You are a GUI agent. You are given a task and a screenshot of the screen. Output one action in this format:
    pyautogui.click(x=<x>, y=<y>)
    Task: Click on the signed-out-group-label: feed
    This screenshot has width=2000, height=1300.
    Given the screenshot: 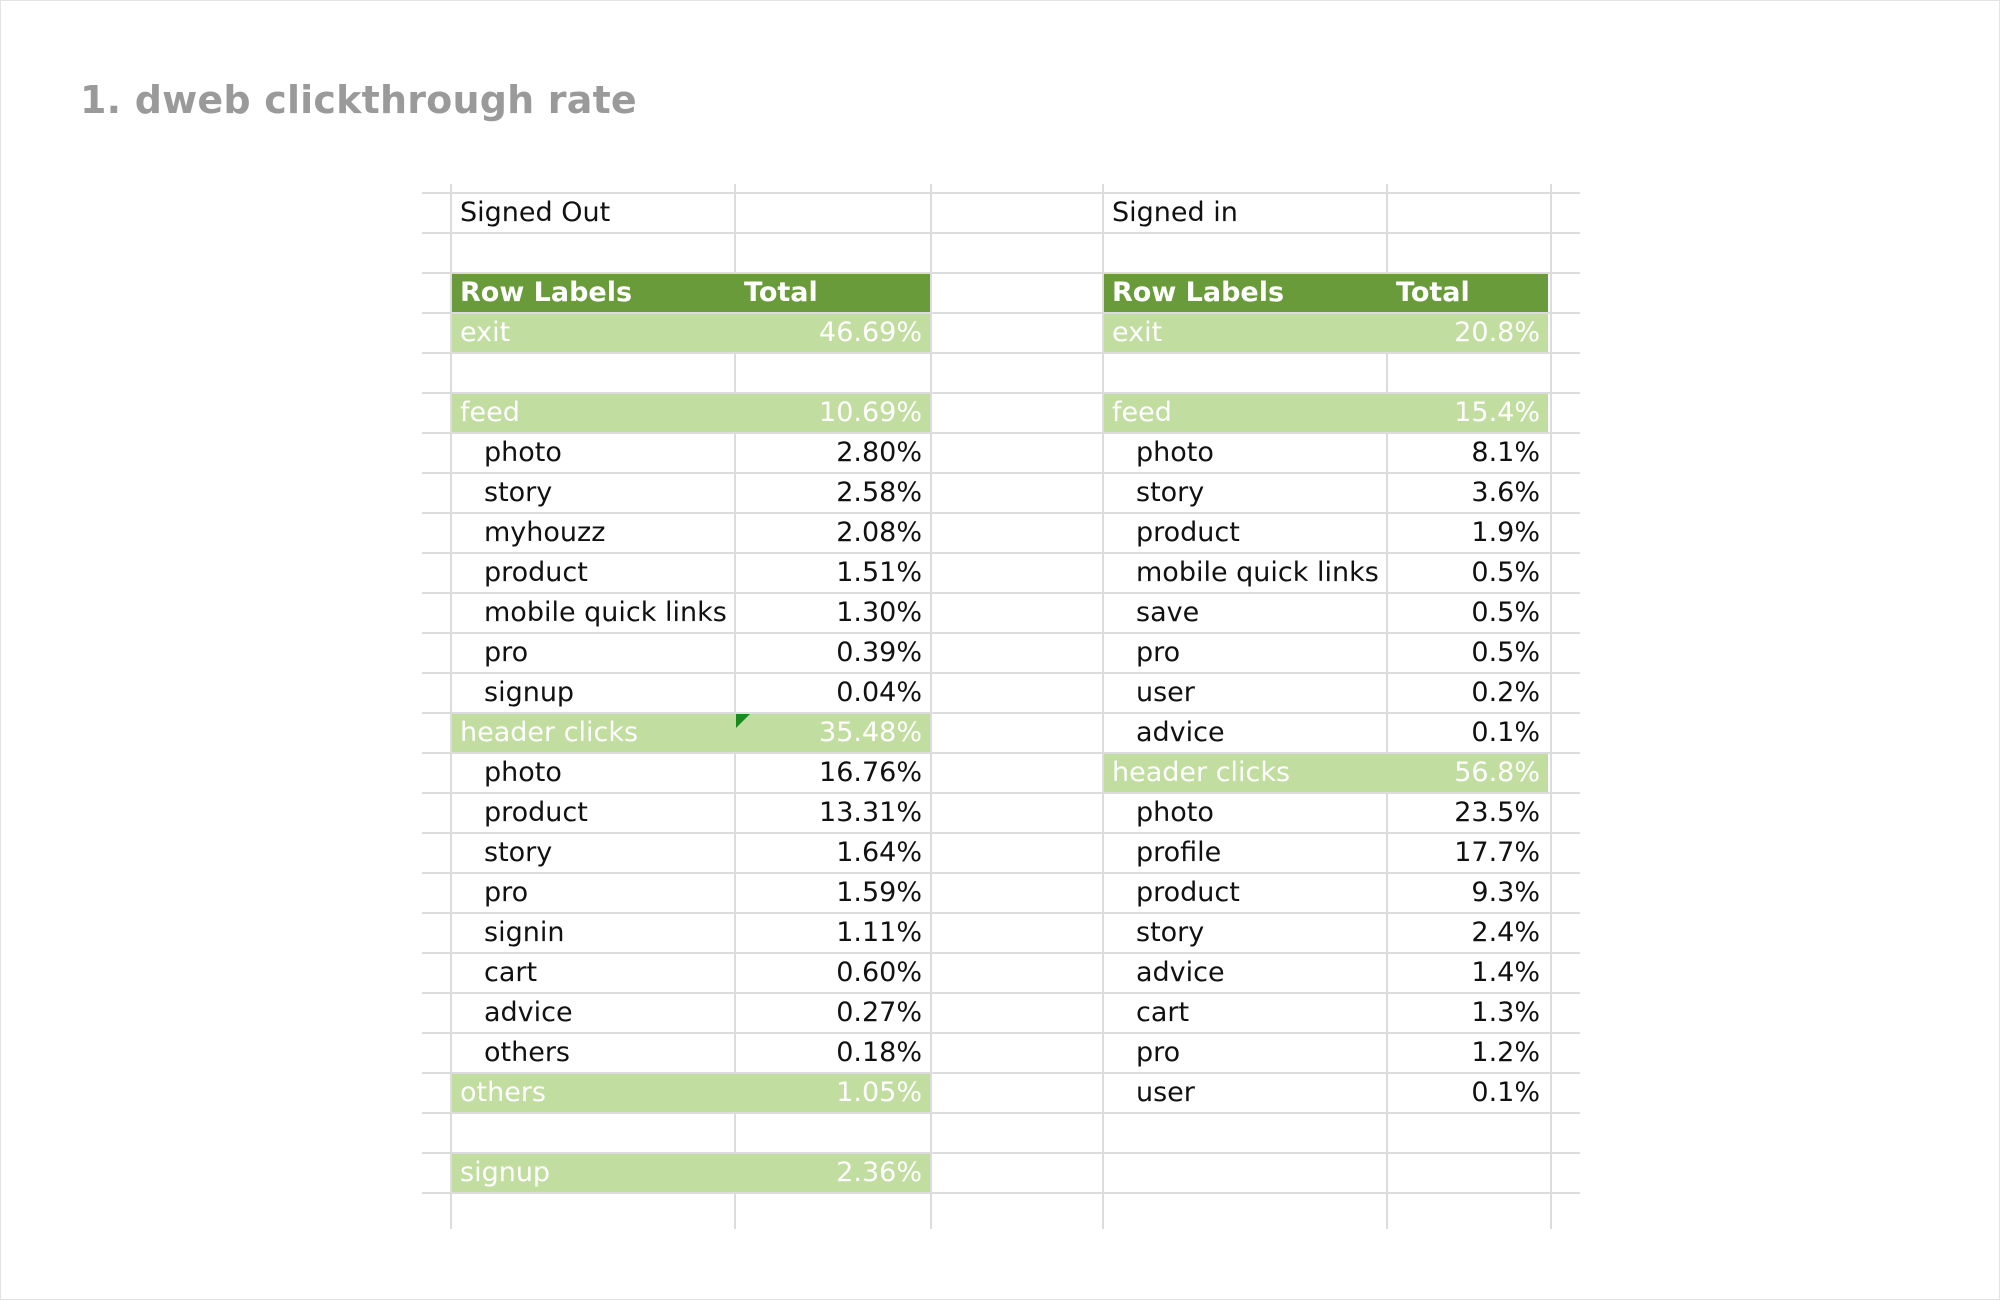 What is the action you would take?
    pyautogui.click(x=490, y=412)
    